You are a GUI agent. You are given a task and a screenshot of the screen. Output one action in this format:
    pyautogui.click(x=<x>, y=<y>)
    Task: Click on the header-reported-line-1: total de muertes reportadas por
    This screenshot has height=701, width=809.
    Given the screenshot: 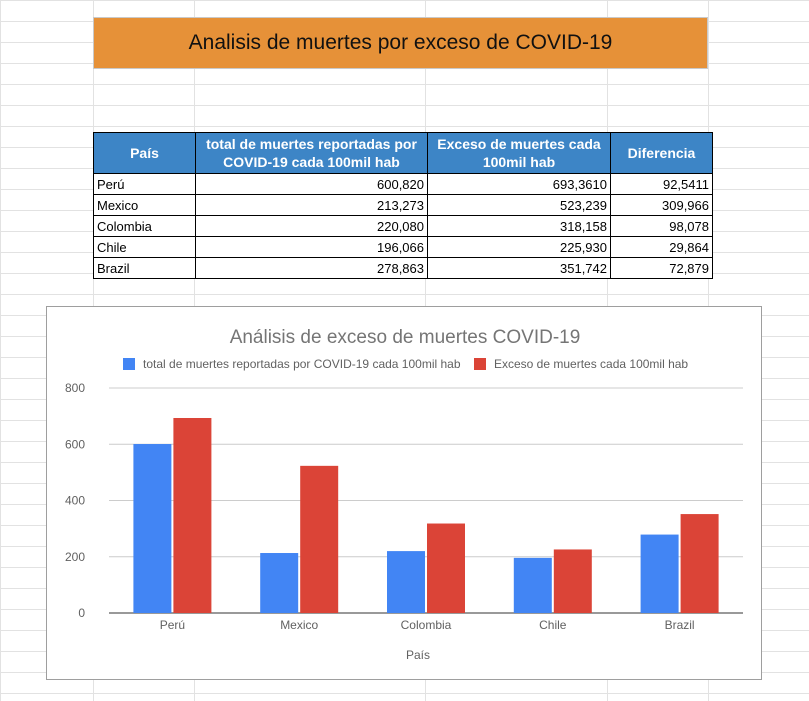 What is the action you would take?
    pyautogui.click(x=311, y=144)
    